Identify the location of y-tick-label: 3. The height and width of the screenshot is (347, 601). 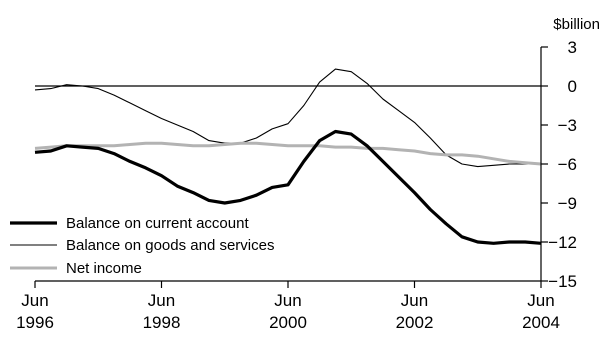
(572, 47).